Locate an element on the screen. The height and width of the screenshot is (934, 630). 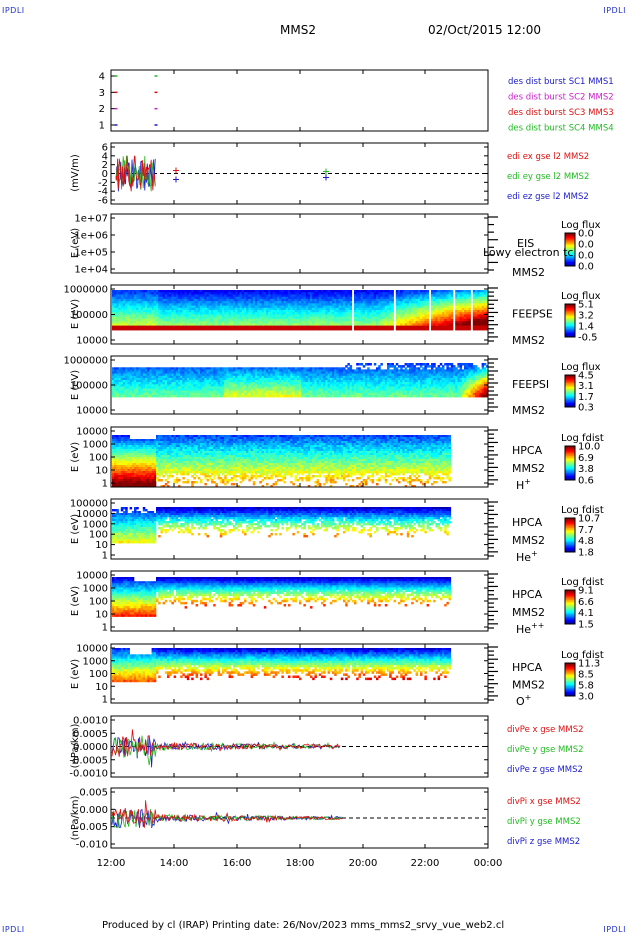
hpca_o-colorbar-tick: 5.8 is located at coordinates (586, 686).